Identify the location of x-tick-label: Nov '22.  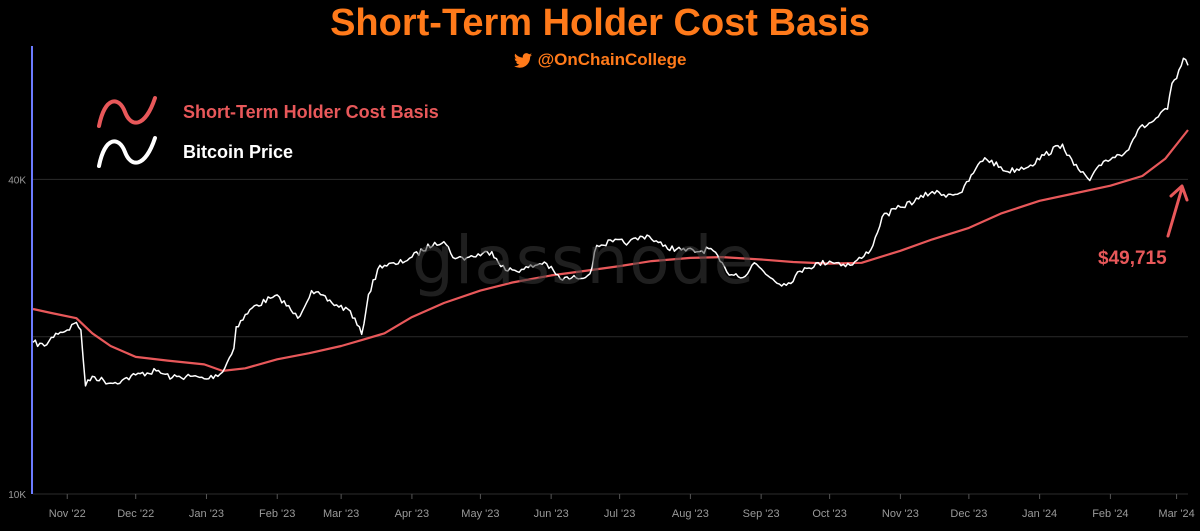
(67, 514).